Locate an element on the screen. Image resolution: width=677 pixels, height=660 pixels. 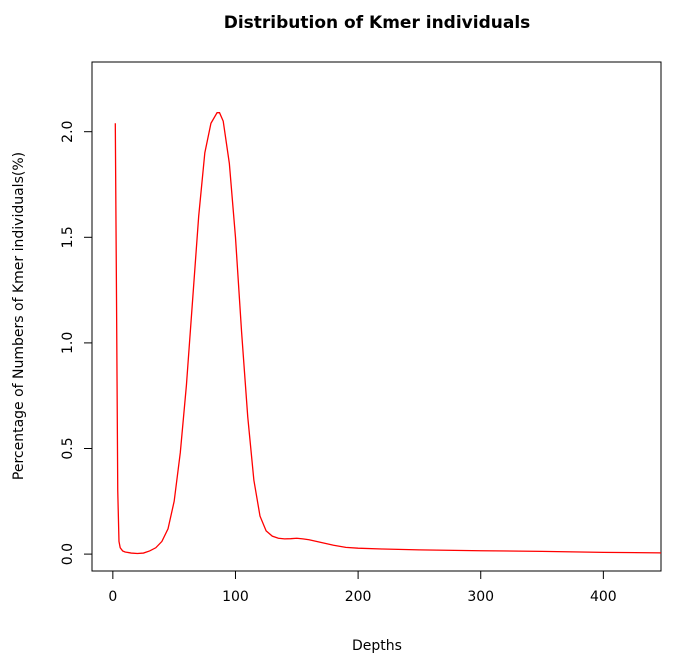
x-axis-label: Depths is located at coordinates (377, 646).